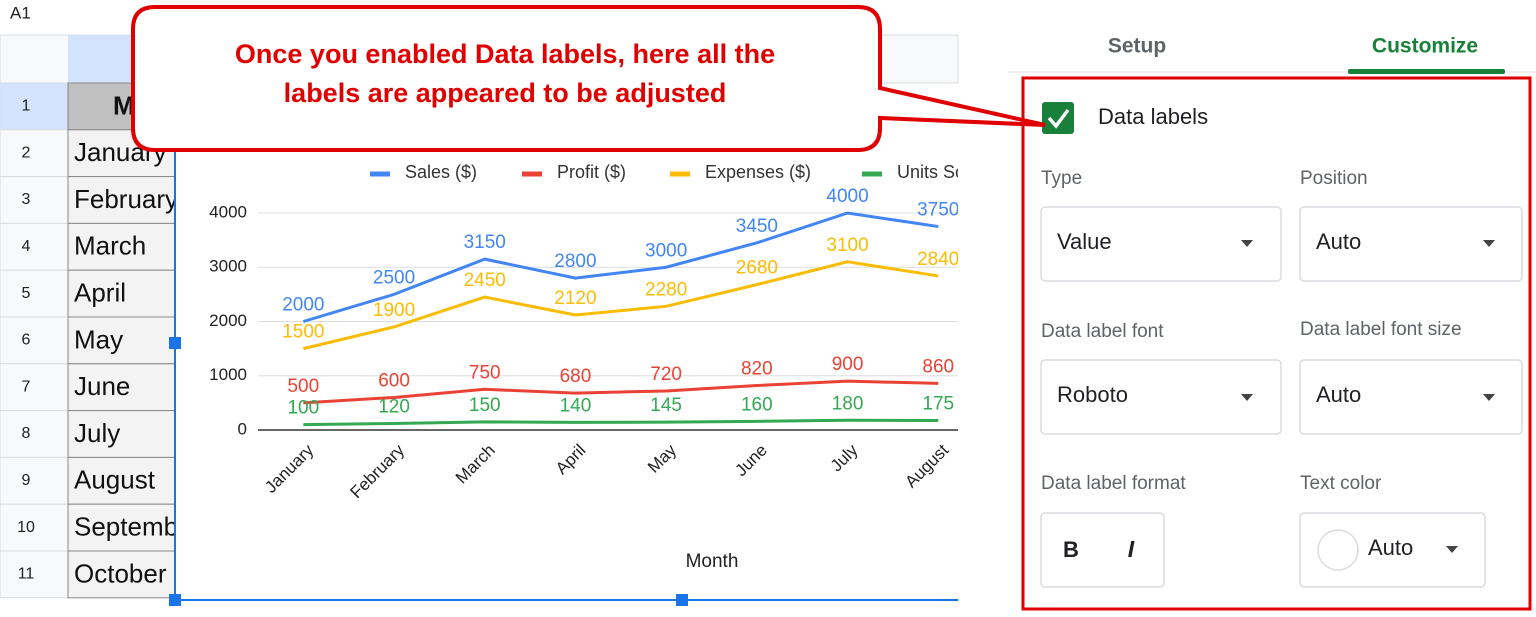 The width and height of the screenshot is (1536, 617). Describe the element at coordinates (228, 374) in the screenshot. I see `y-tick-label: 1000` at that location.